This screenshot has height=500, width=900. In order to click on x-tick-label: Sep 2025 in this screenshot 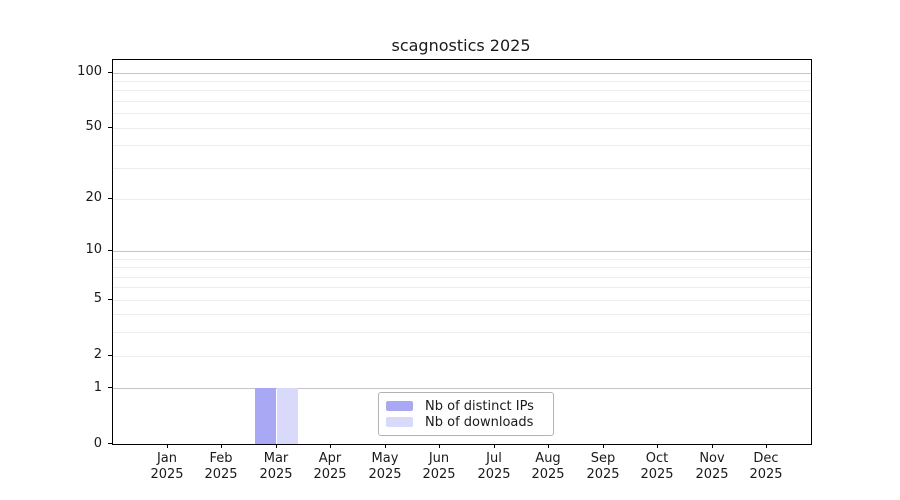, I will do `click(603, 467)`.